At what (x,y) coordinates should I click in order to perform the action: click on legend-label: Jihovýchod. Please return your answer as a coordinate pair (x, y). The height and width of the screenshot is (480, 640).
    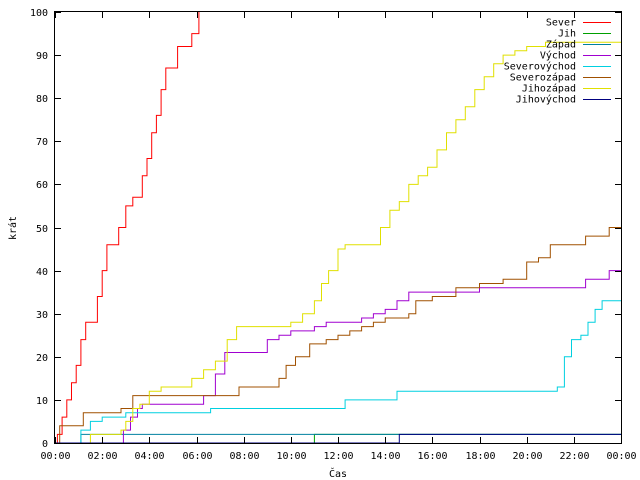
    Looking at the image, I should click on (546, 100).